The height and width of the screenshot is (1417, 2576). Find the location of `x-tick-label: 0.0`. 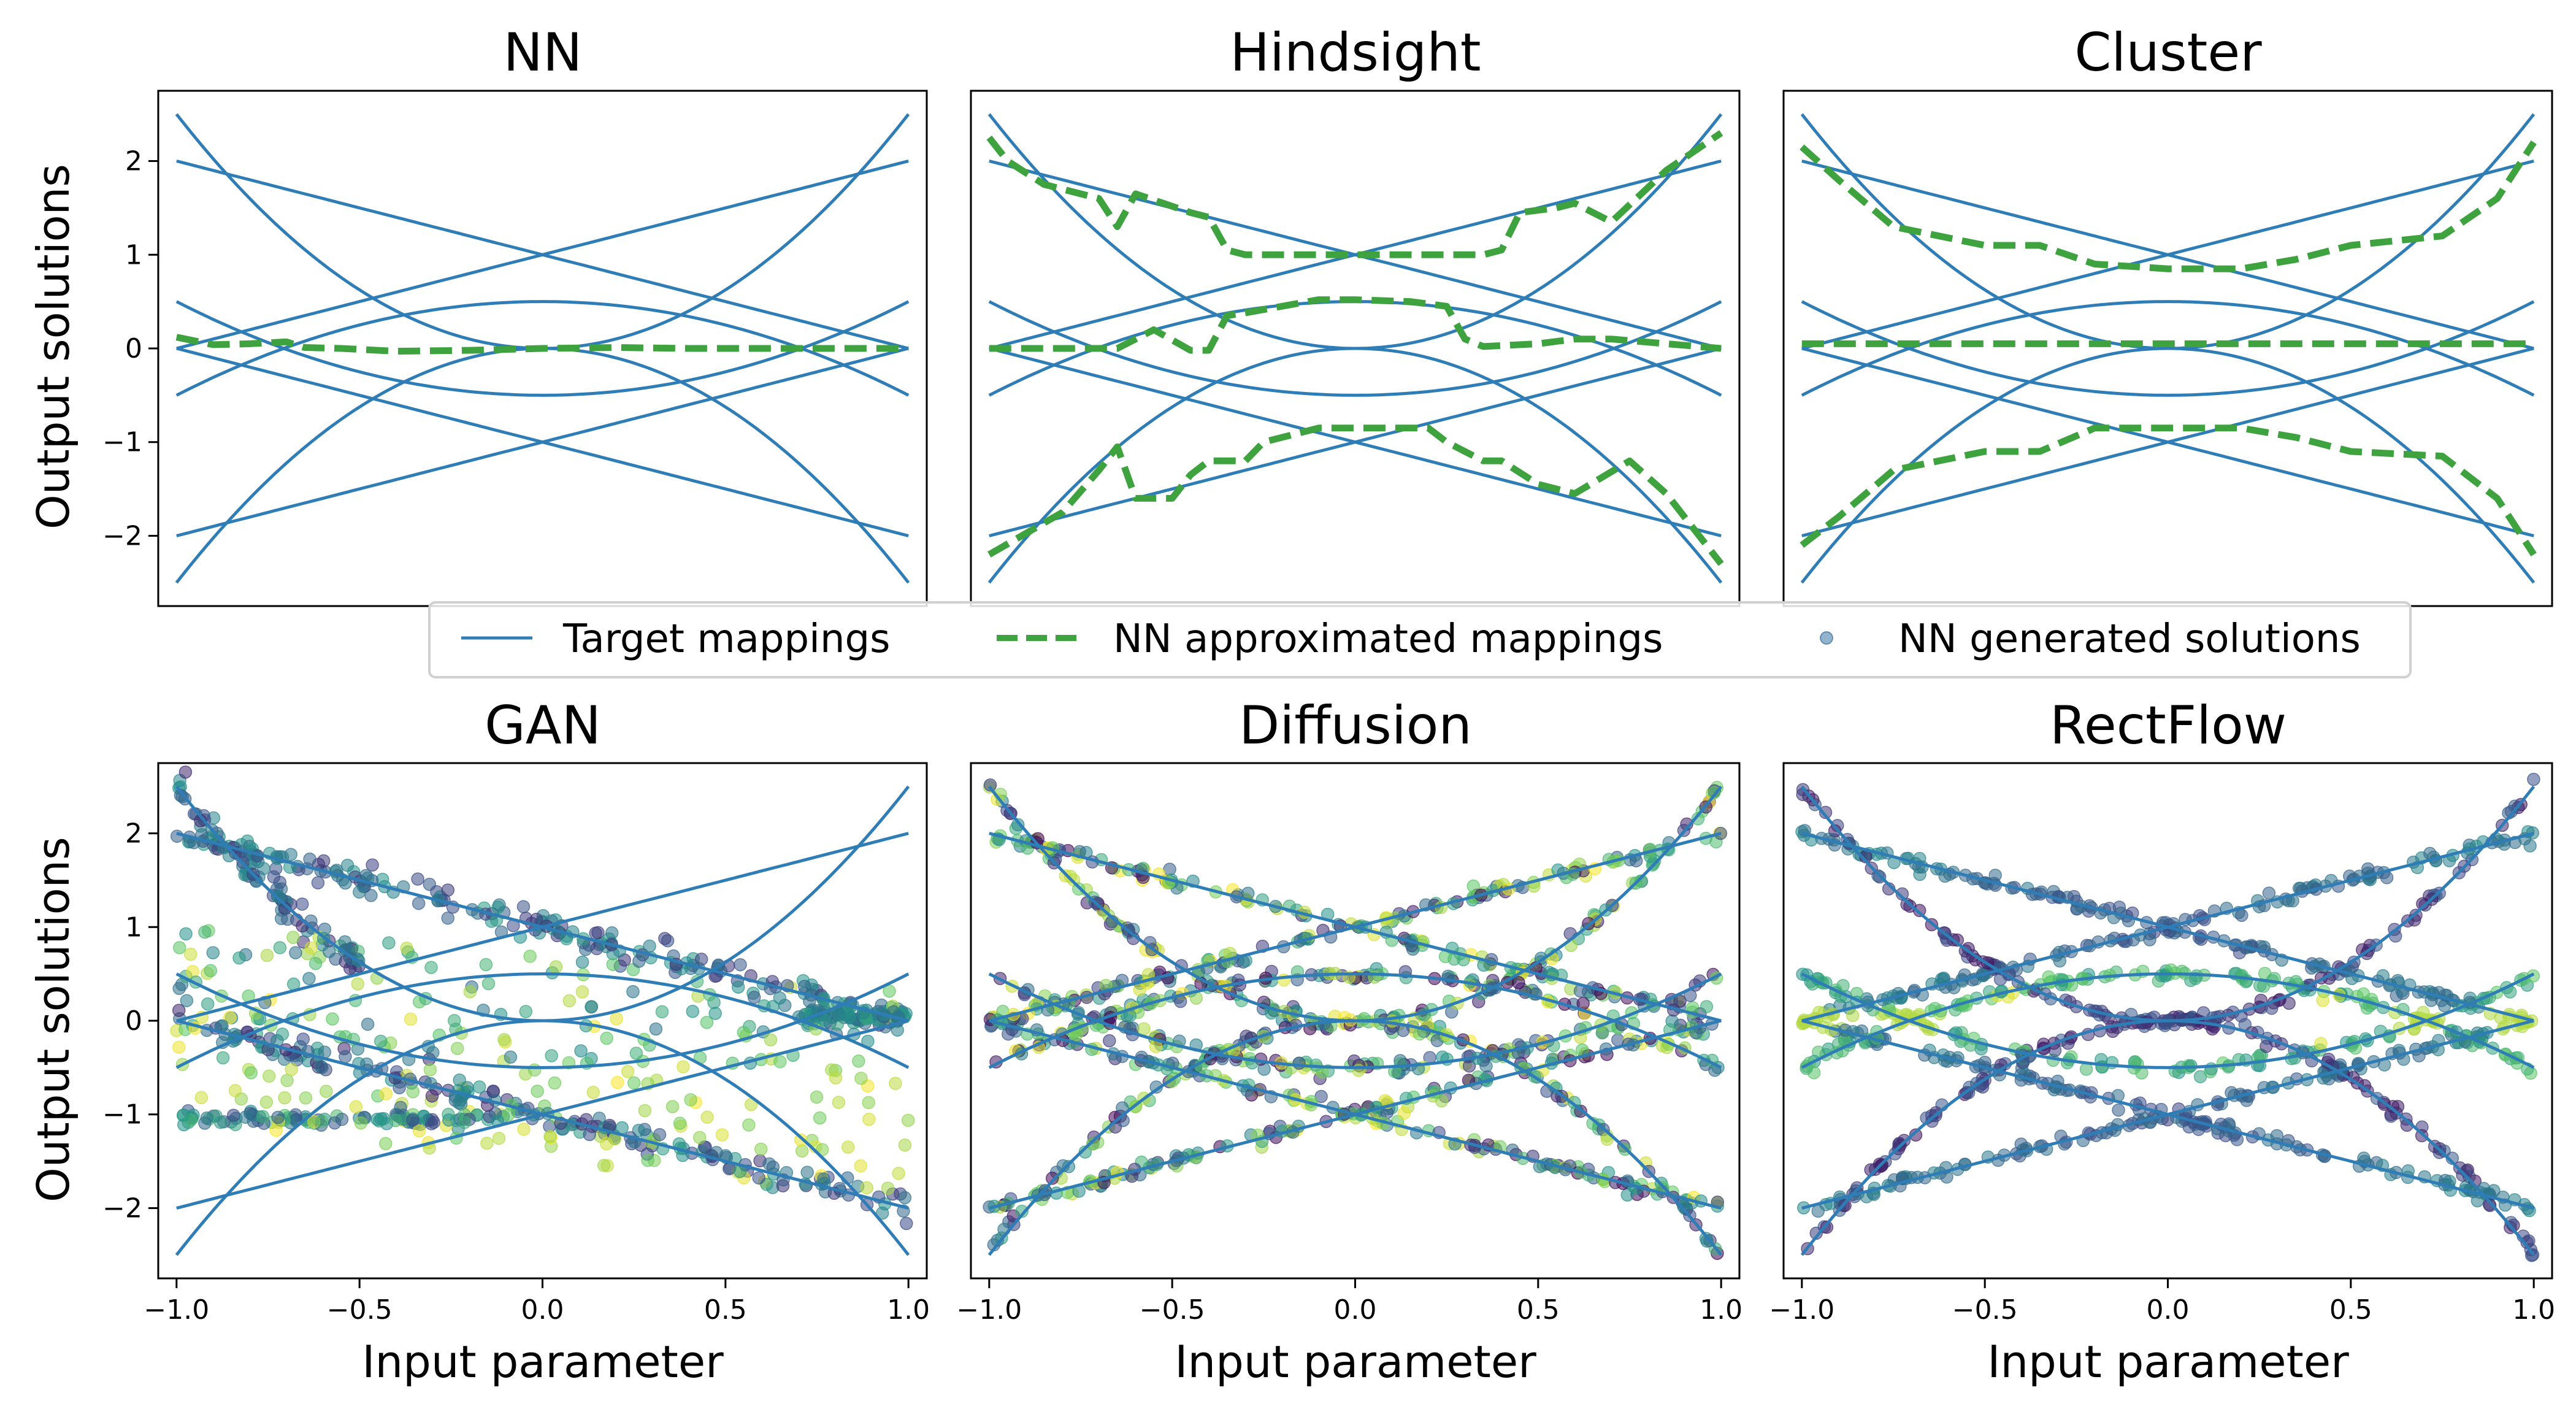

x-tick-label: 0.0 is located at coordinates (2168, 1310).